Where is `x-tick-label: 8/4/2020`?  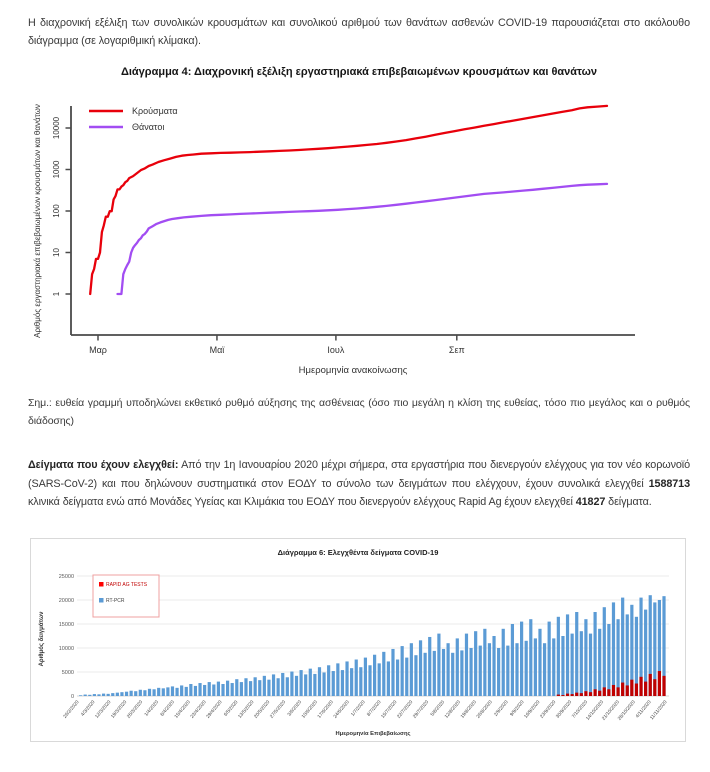
x-tick-label: 8/4/2020 is located at coordinates (167, 708).